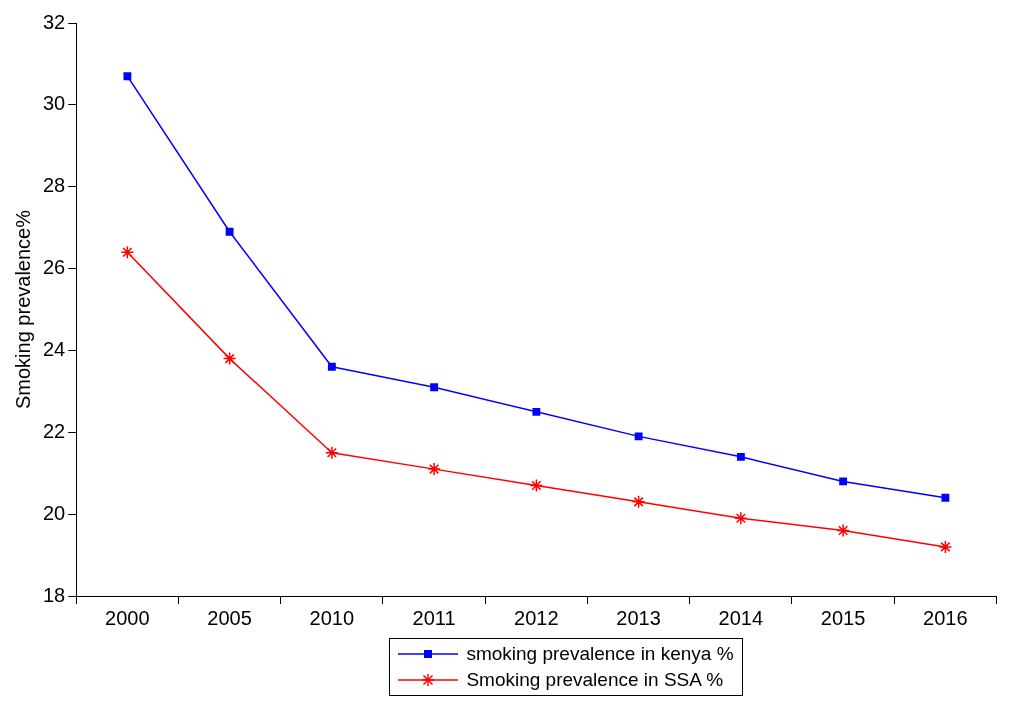 The width and height of the screenshot is (1012, 709). What do you see at coordinates (536, 617) in the screenshot?
I see `x-tick-label: 2012` at bounding box center [536, 617].